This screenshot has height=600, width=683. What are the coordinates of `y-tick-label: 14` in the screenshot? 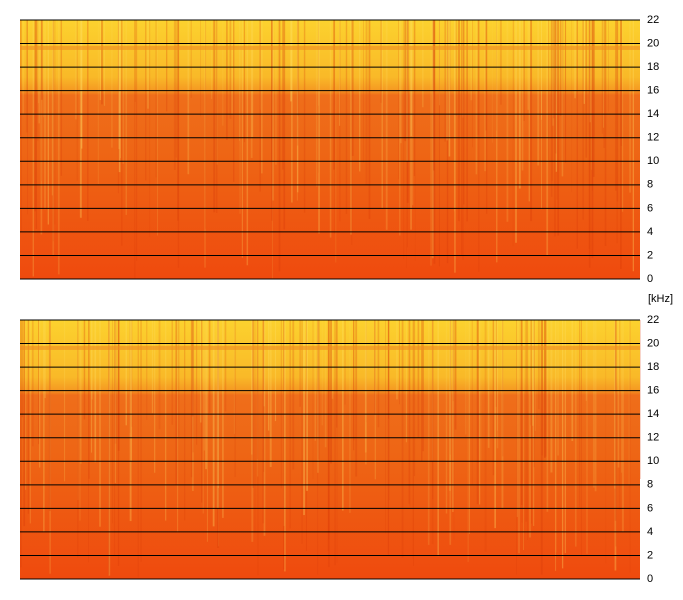 It's located at (653, 114).